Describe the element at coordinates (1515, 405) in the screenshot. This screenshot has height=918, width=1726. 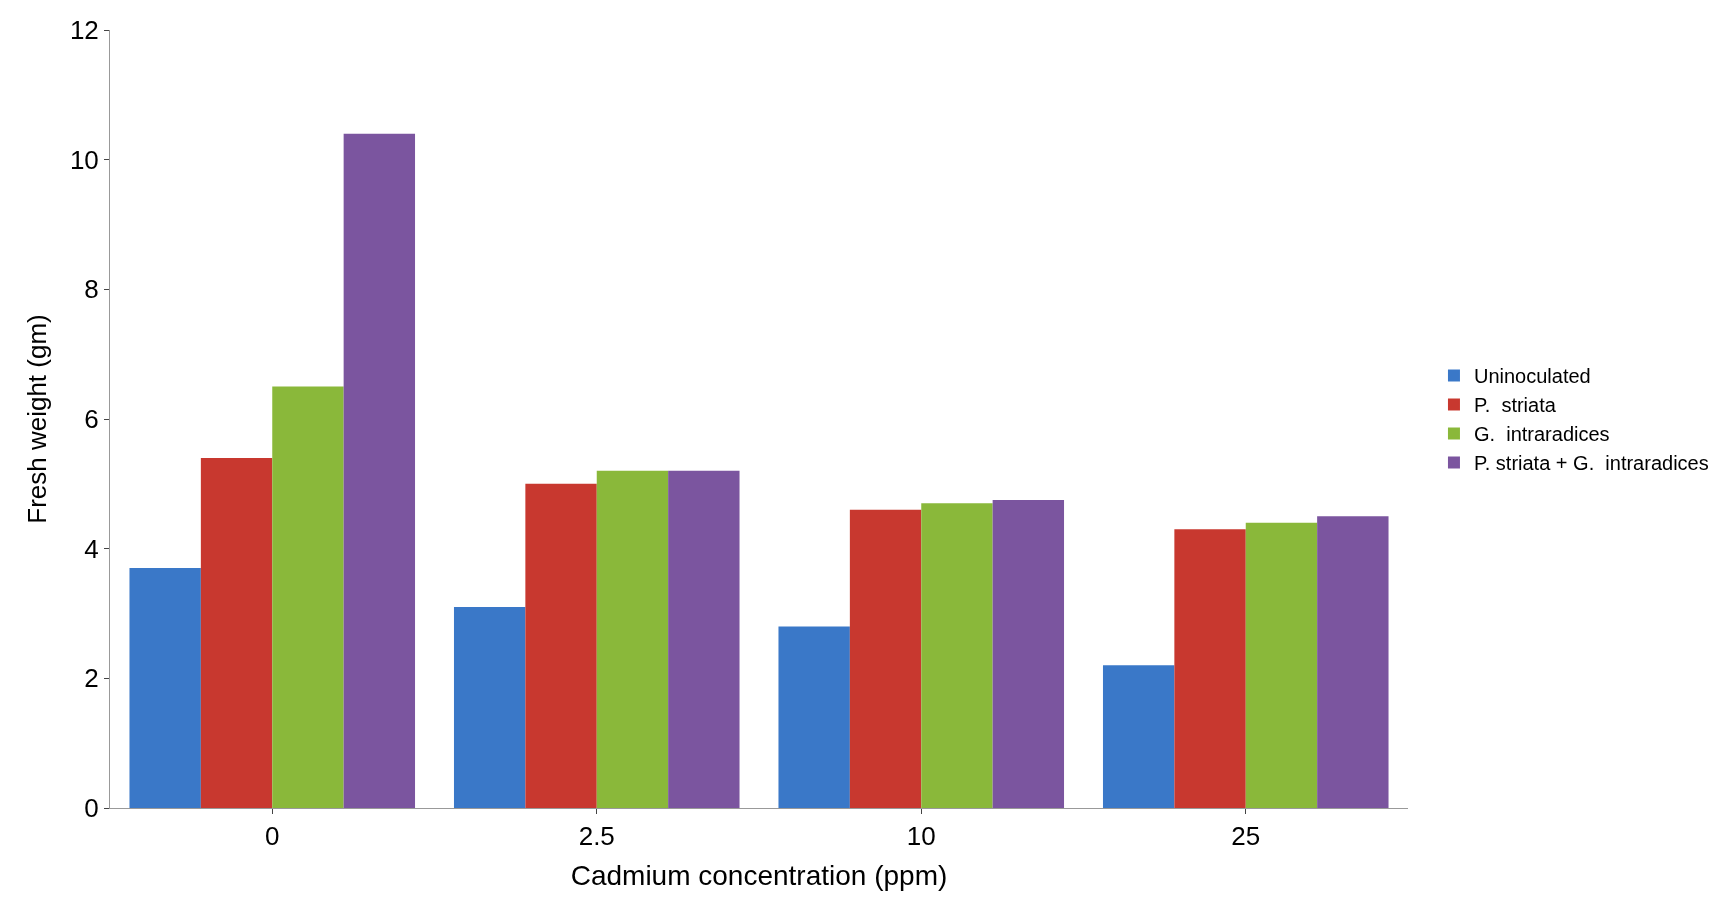
I see `legend-label: P. striata` at that location.